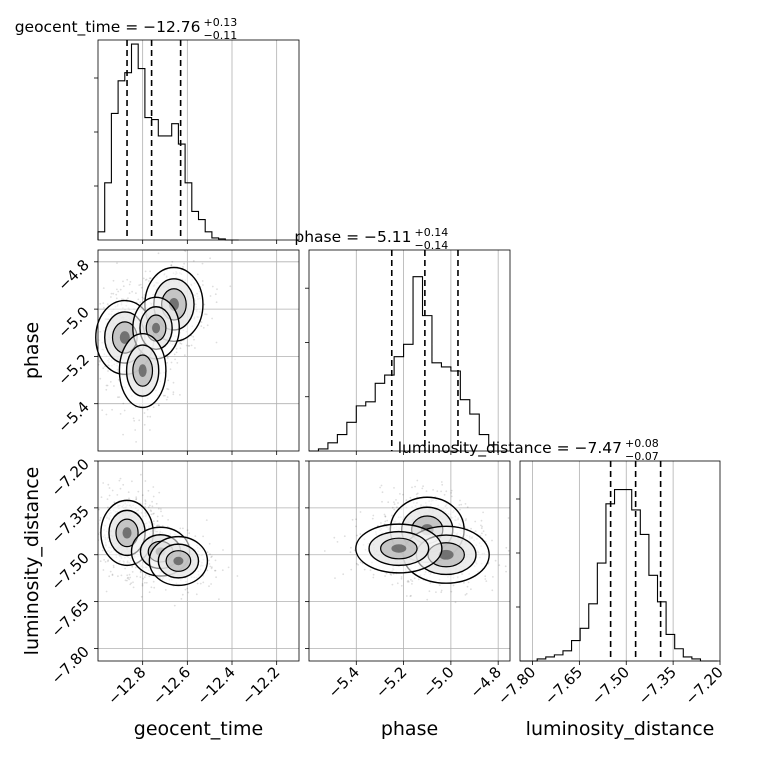  Describe the element at coordinates (391, 682) in the screenshot. I see `scatter-lumdist-phase-xtick-label: −5.2` at that location.